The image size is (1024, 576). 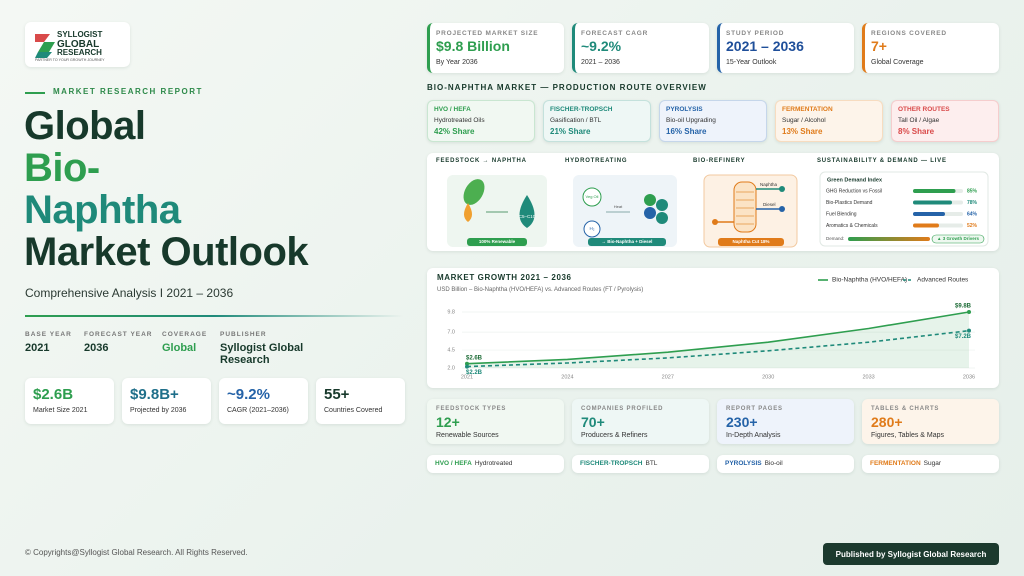 What do you see at coordinates (919, 120) in the screenshot?
I see `route-process: Tall Oil / Algae` at bounding box center [919, 120].